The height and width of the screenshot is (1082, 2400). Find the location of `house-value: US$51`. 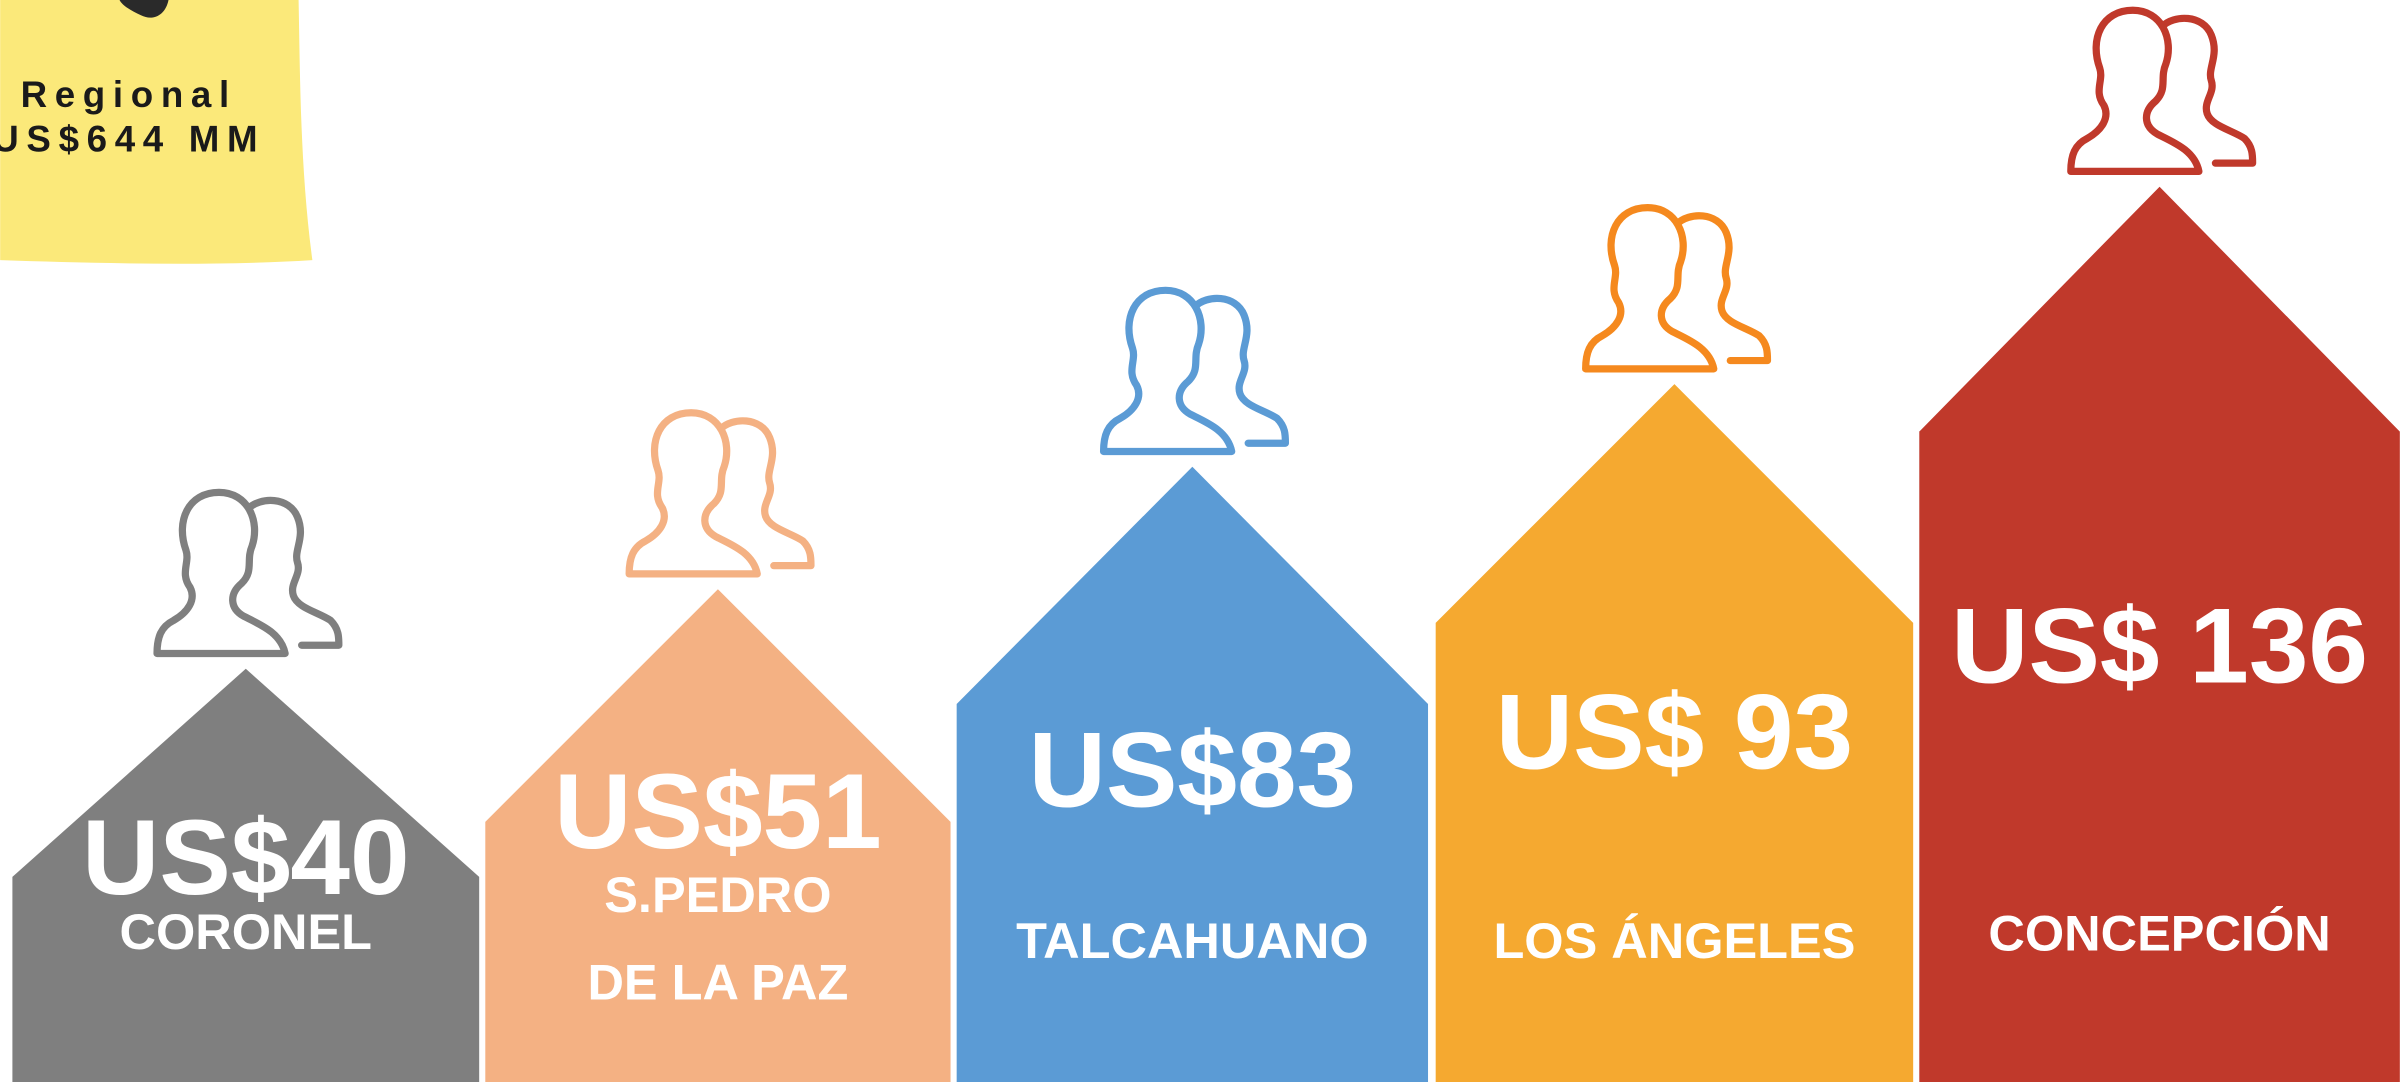

house-value: US$51 is located at coordinates (718, 811).